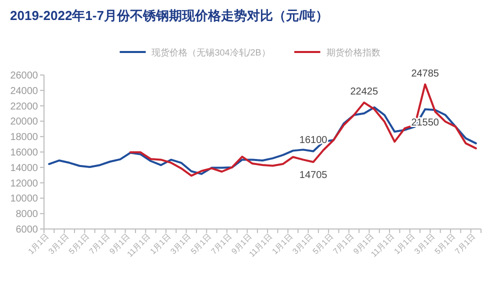  What do you see at coordinates (425, 74) in the screenshot?
I see `annotation: 24785` at bounding box center [425, 74].